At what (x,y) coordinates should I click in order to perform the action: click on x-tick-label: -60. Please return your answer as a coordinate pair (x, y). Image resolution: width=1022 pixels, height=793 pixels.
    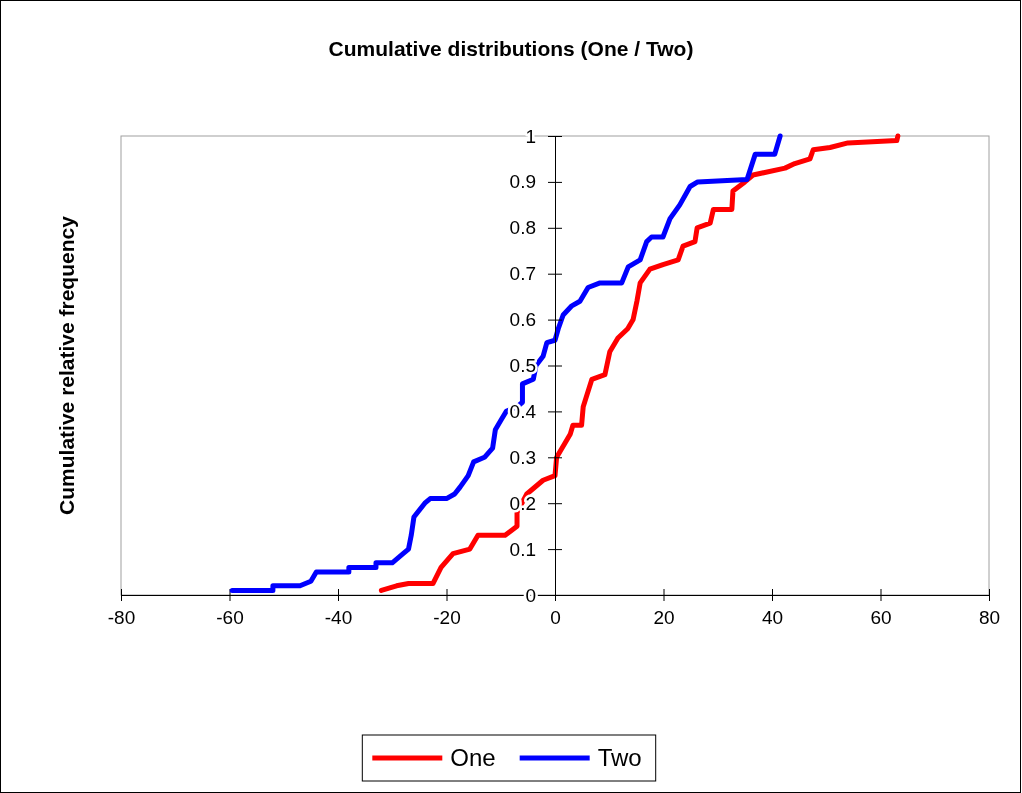
    Looking at the image, I should click on (230, 618).